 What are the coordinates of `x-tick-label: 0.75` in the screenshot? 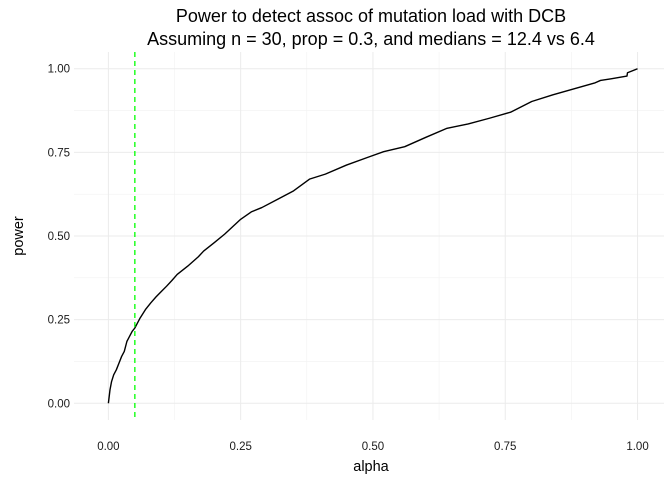 It's located at (505, 447).